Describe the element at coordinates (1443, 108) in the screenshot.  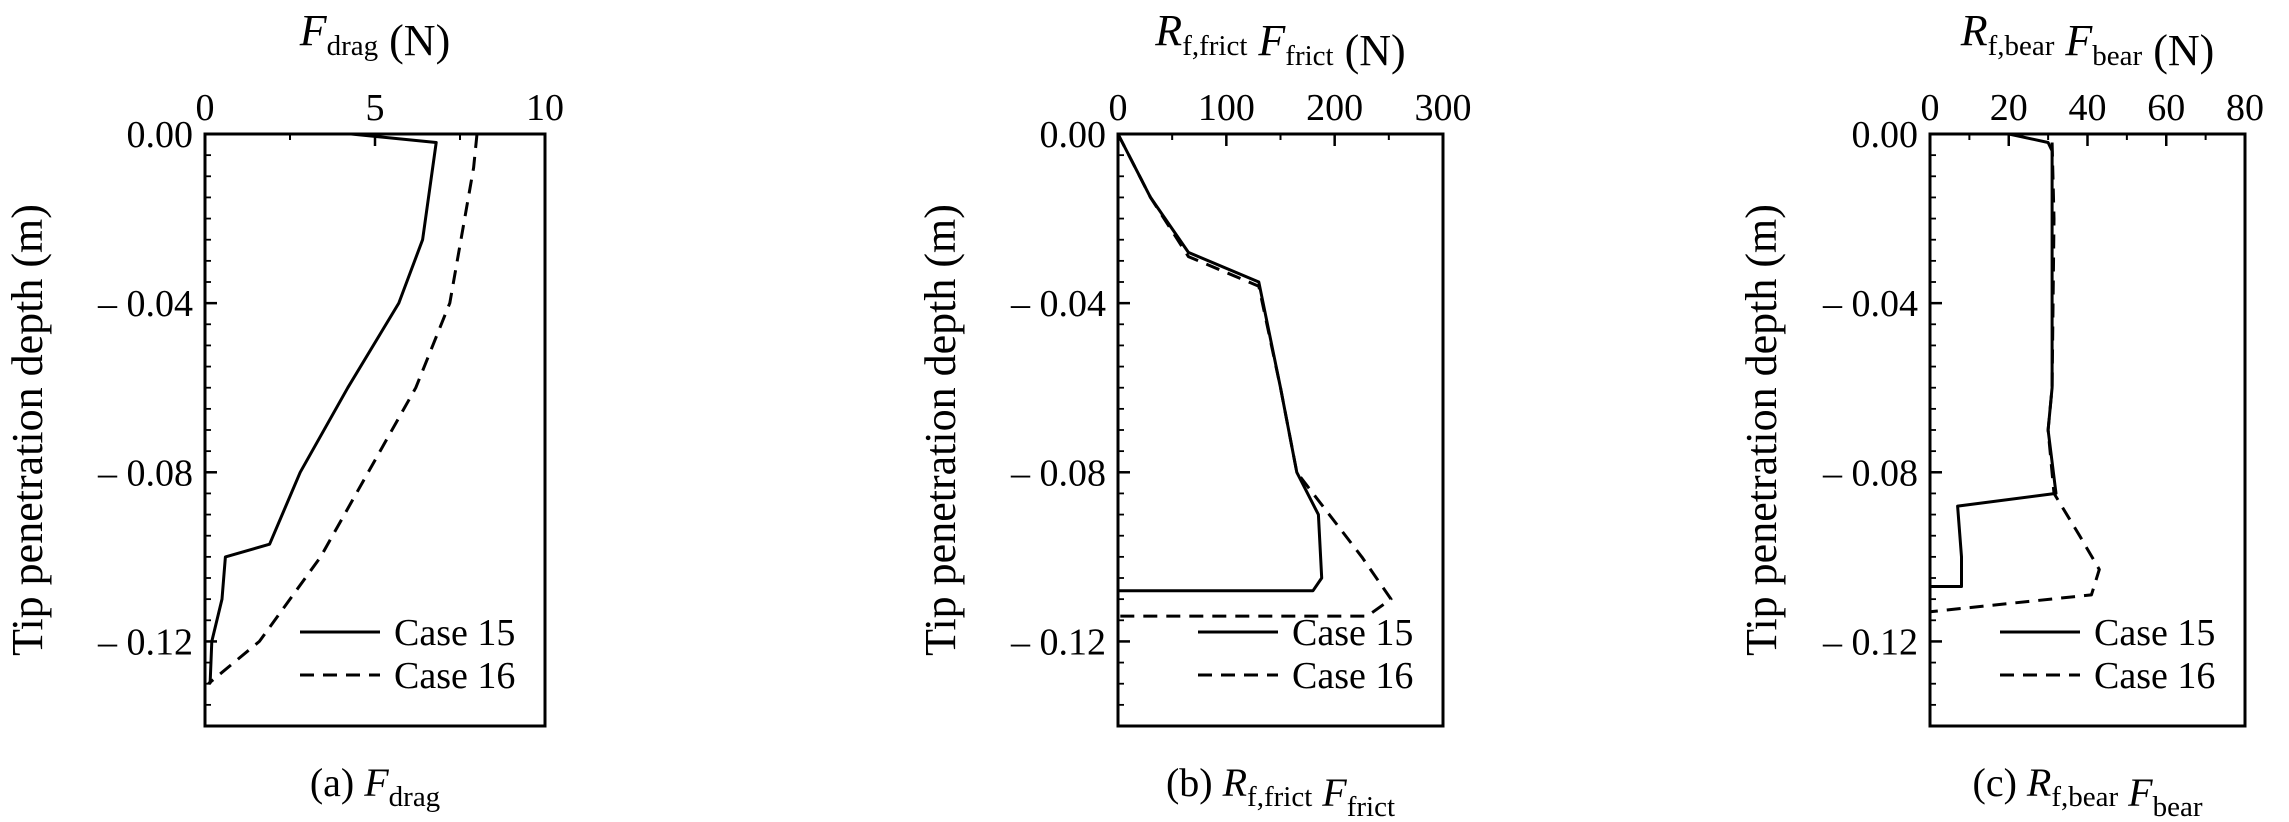
I see `x-tick-label: 300` at that location.